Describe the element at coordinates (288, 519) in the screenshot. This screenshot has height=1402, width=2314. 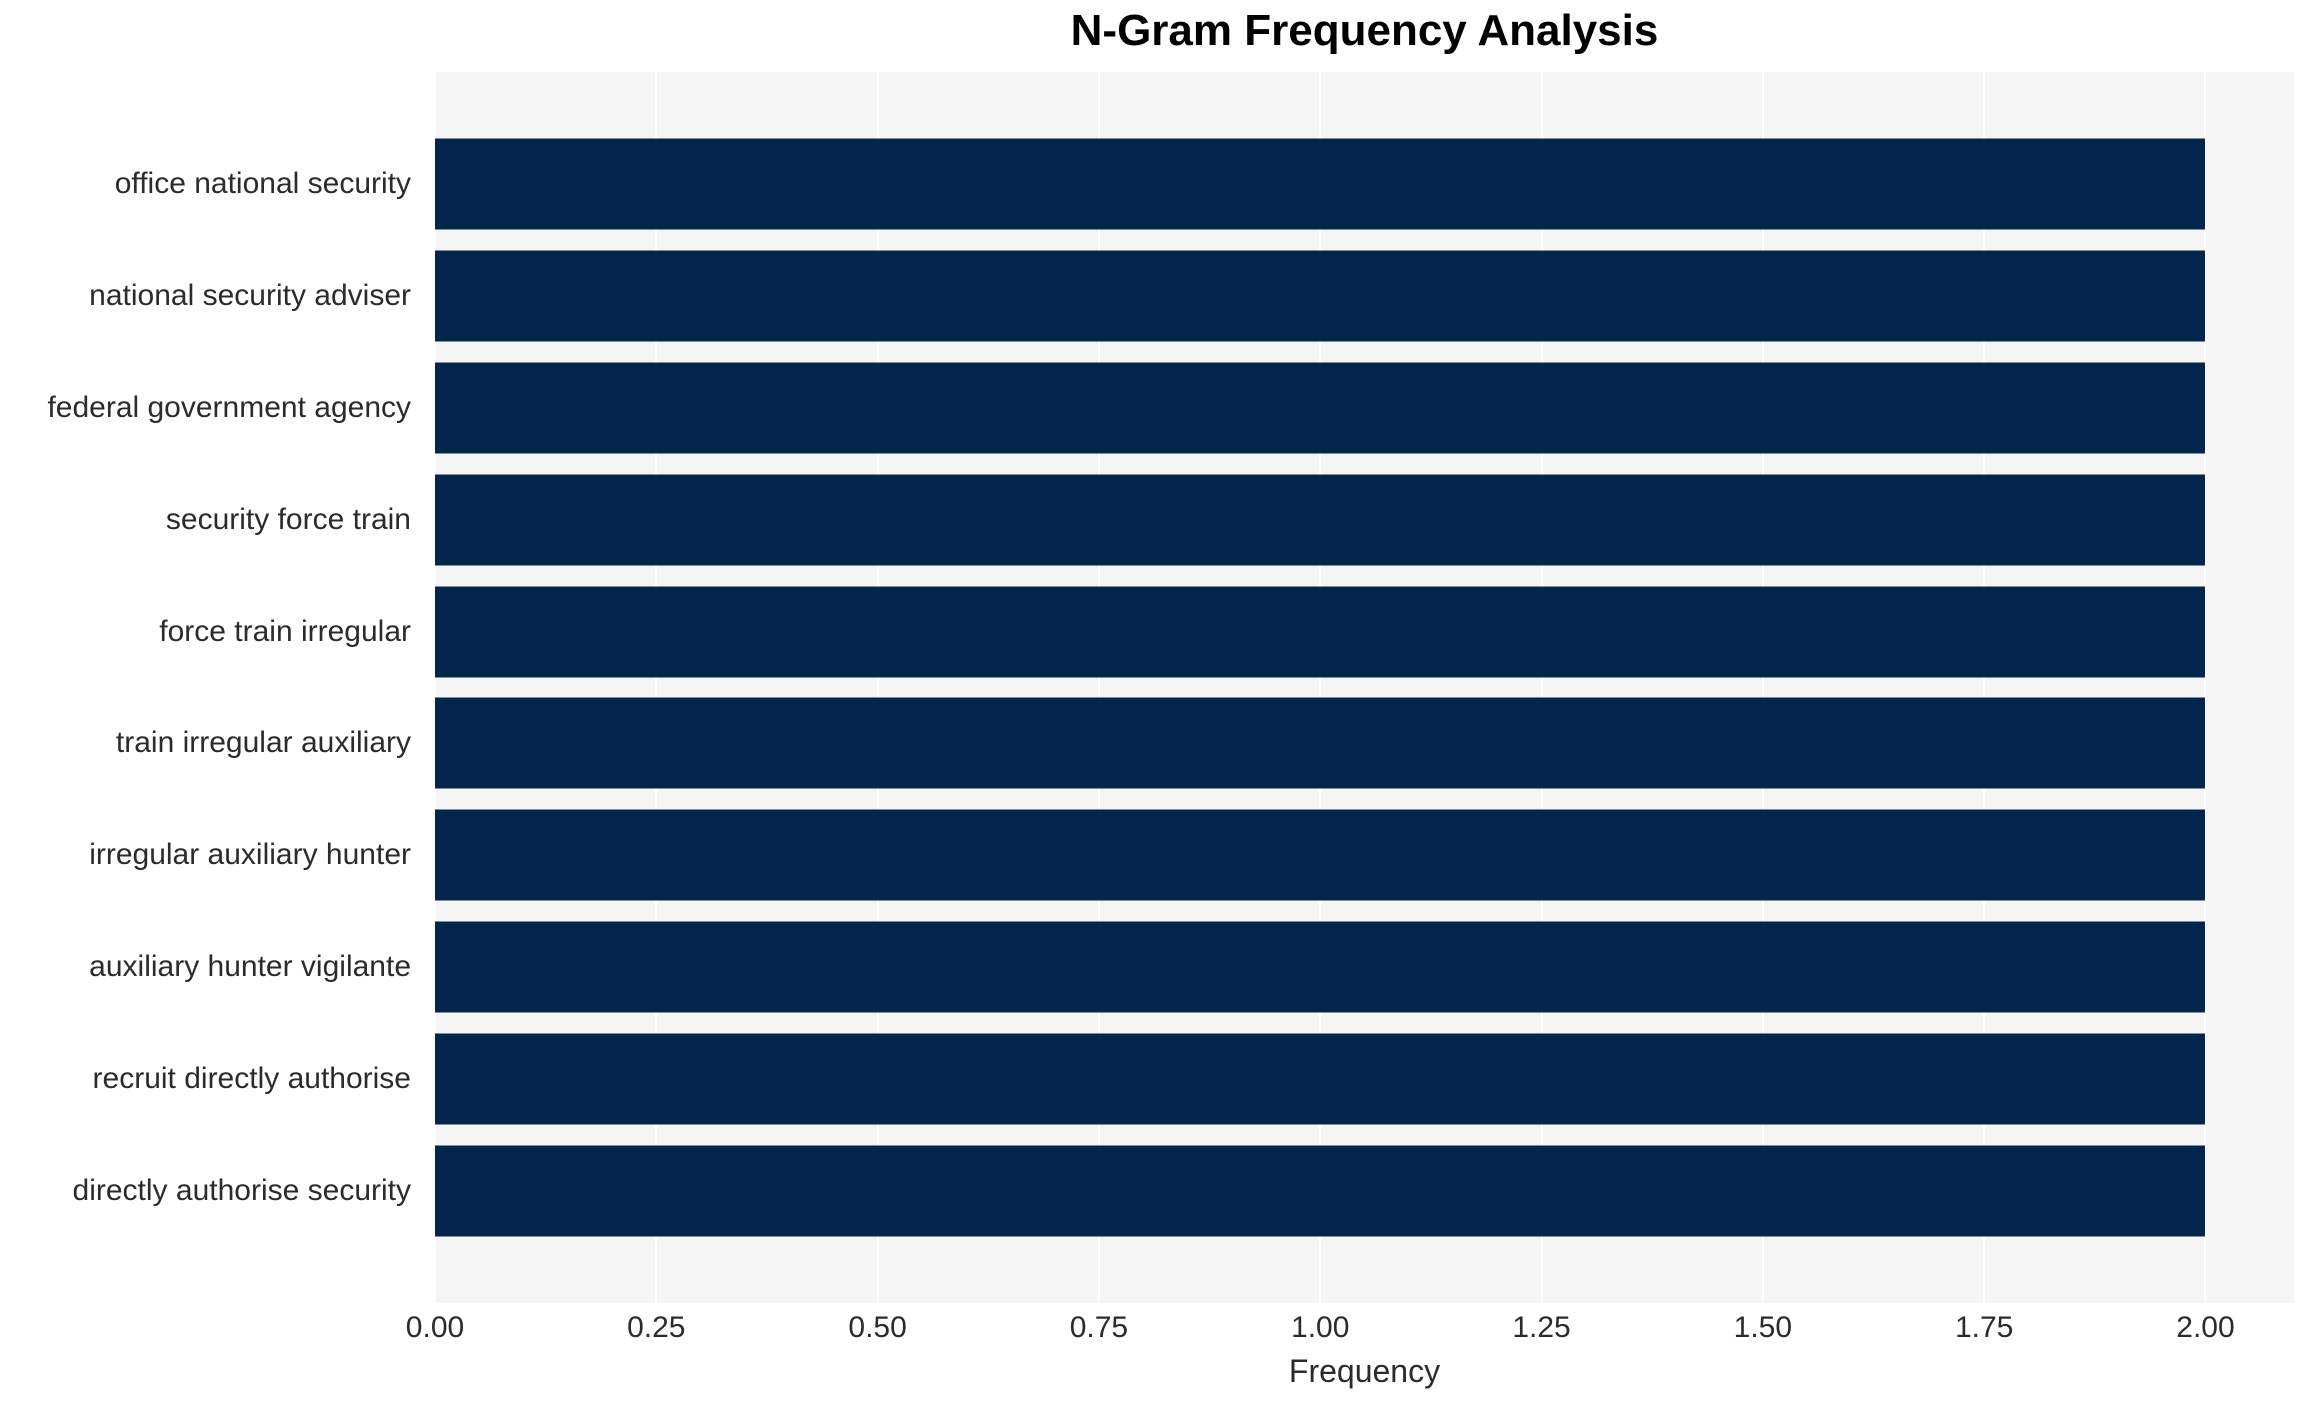
I see `y-axis-label: security force train` at that location.